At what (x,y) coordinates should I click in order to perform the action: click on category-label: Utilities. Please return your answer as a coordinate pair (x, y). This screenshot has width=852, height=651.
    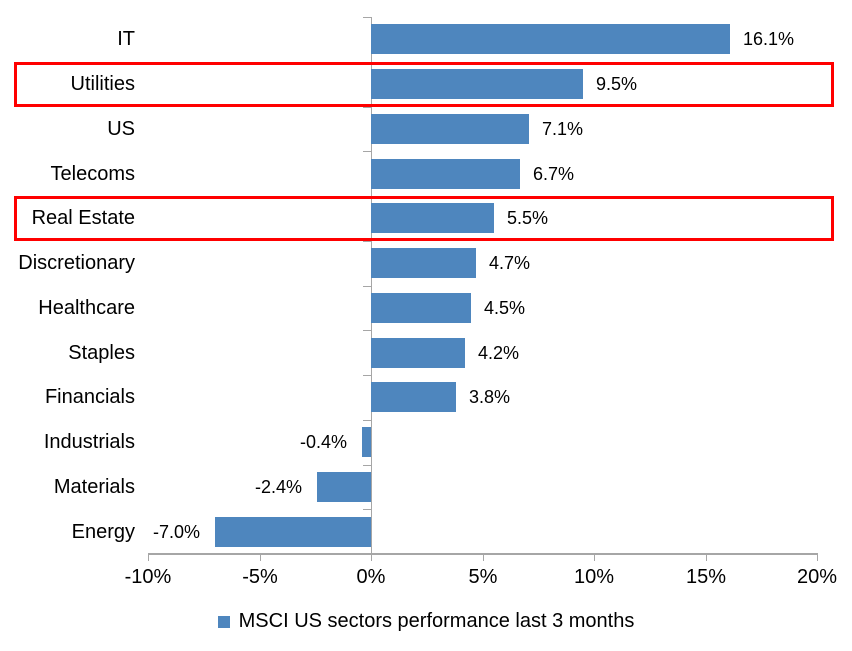
    Looking at the image, I should click on (102, 84).